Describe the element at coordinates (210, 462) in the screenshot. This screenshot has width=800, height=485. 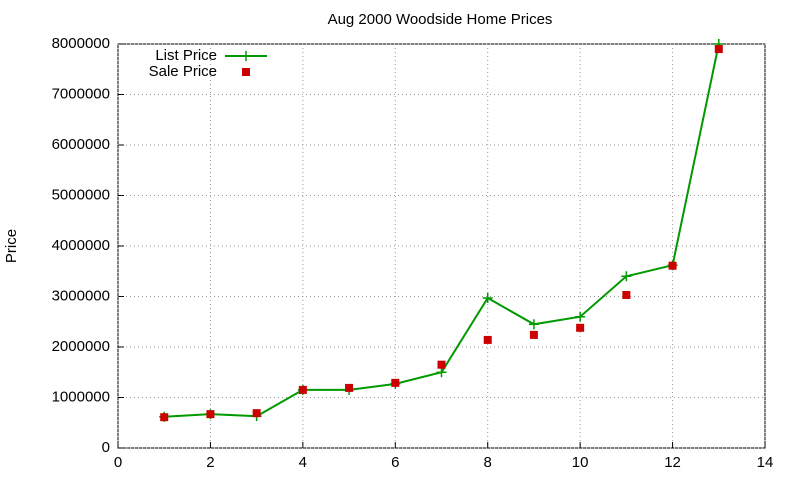
I see `x-tick-label: 2` at that location.